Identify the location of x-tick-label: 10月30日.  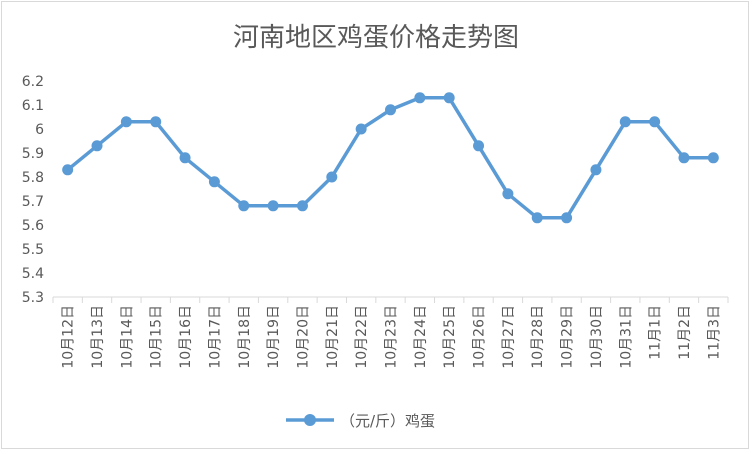
(597, 337).